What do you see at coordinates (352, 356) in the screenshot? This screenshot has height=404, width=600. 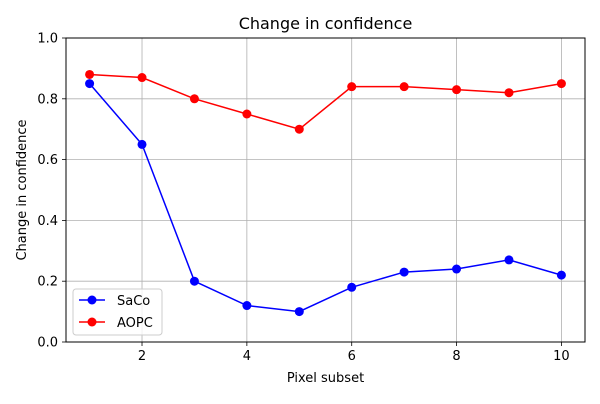 I see `x-tick-label-6: 6` at bounding box center [352, 356].